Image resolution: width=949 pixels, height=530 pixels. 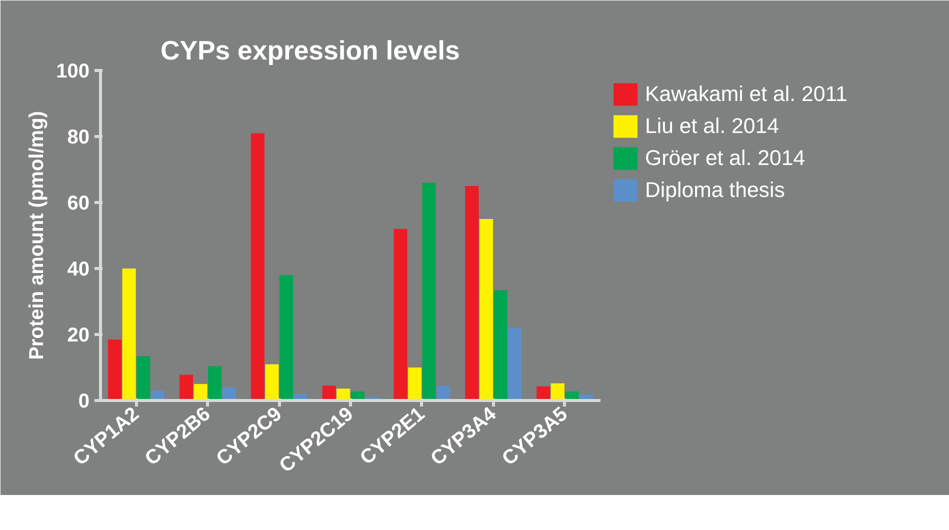 I want to click on legend-label: Liu et al. 2014, so click(x=712, y=126).